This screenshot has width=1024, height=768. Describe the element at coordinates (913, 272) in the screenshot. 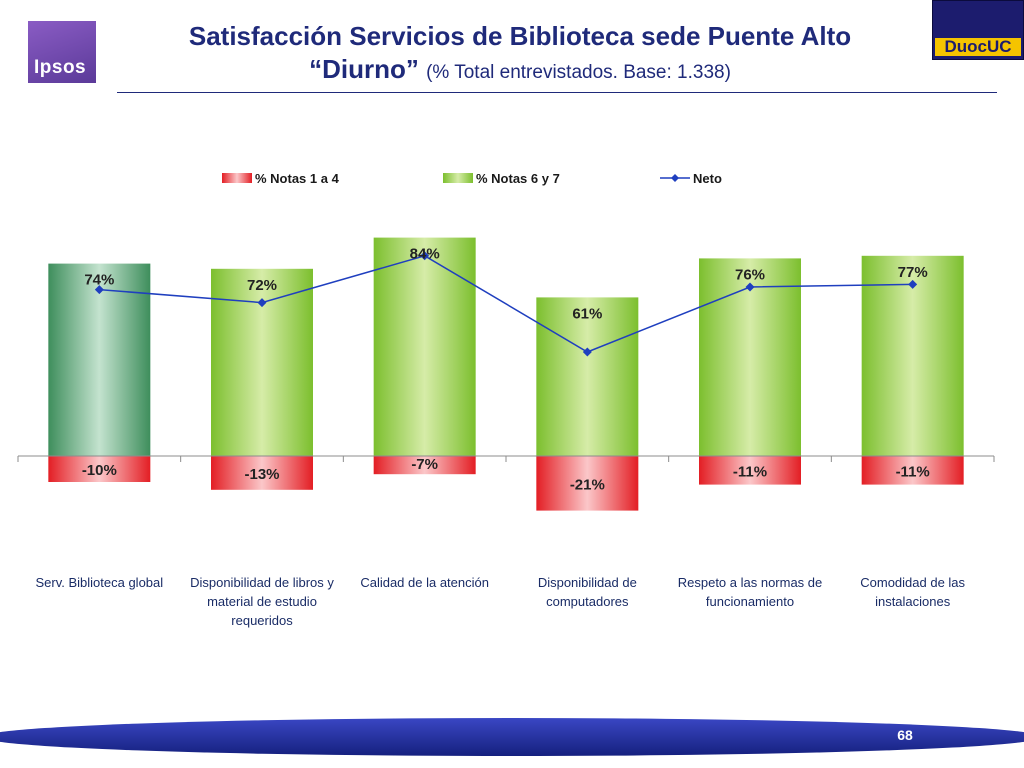

I see `label-positive-5: 77%` at that location.